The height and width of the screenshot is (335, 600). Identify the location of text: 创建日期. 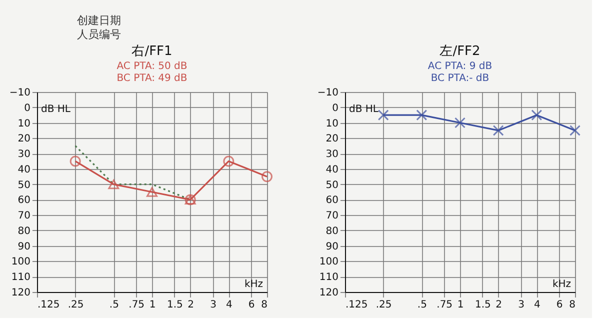
(99, 20).